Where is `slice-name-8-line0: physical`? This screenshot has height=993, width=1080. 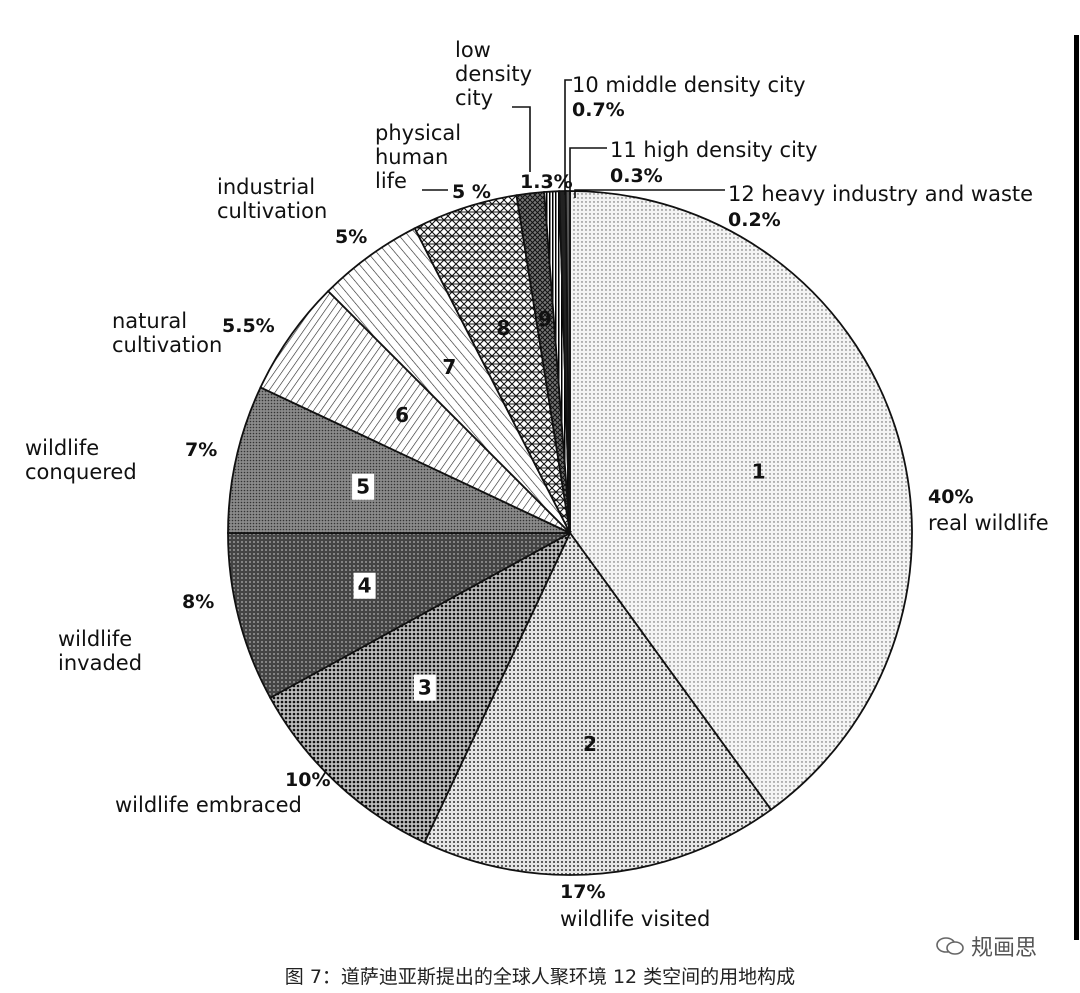 slice-name-8-line0: physical is located at coordinates (418, 133).